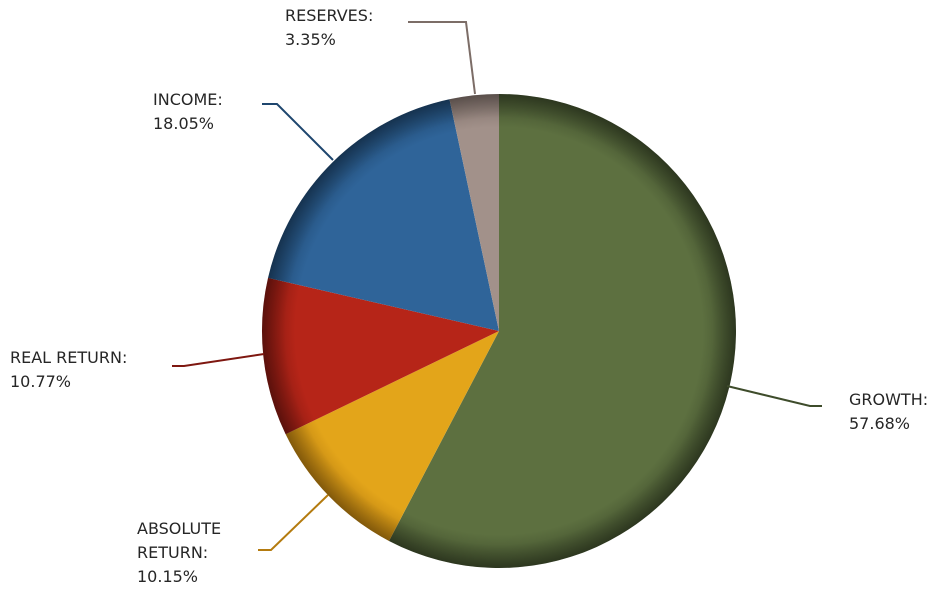 Image resolution: width=943 pixels, height=595 pixels. Describe the element at coordinates (329, 28) in the screenshot. I see `label-reserves: RESERVES: 3.35%` at that location.